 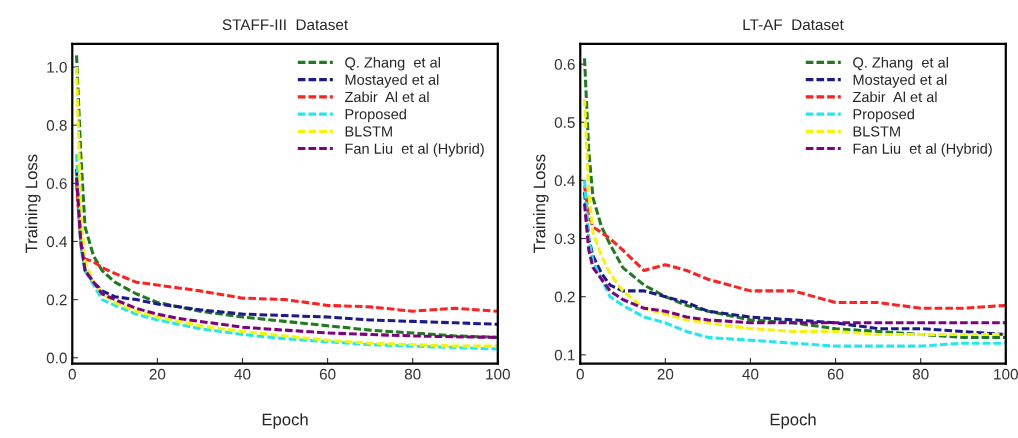 What do you see at coordinates (285, 25) in the screenshot?
I see `chart-title: STAFF-III Dataset` at bounding box center [285, 25].